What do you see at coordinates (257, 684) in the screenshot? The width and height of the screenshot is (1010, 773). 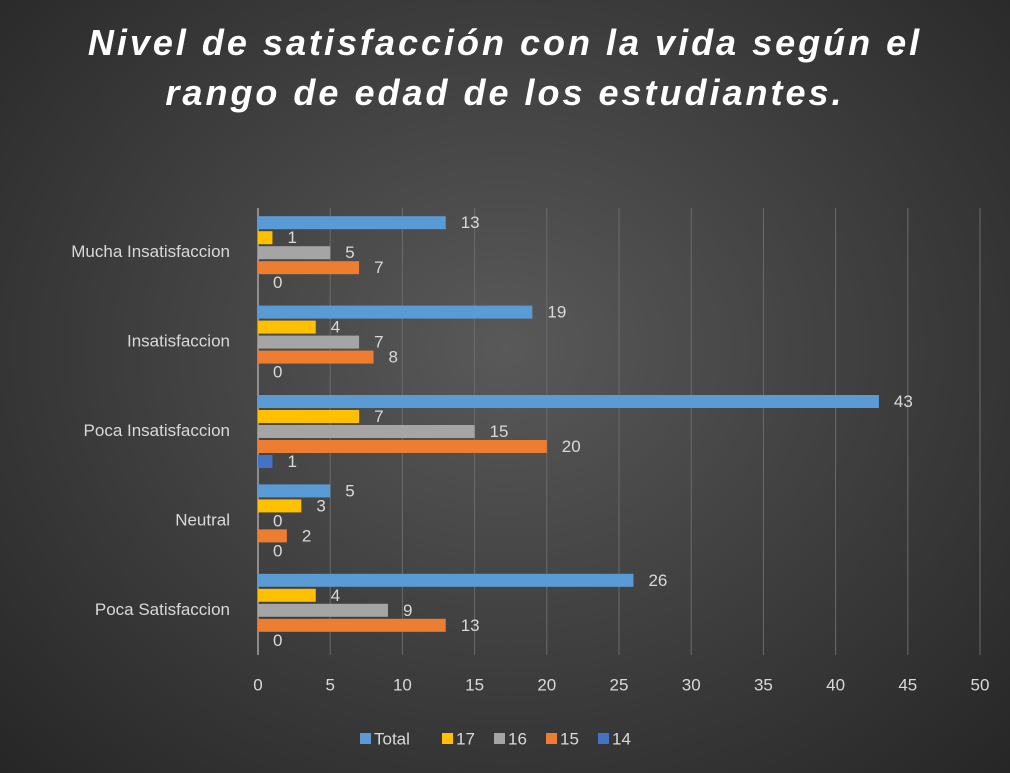 I see `x-tick-label: 0` at bounding box center [257, 684].